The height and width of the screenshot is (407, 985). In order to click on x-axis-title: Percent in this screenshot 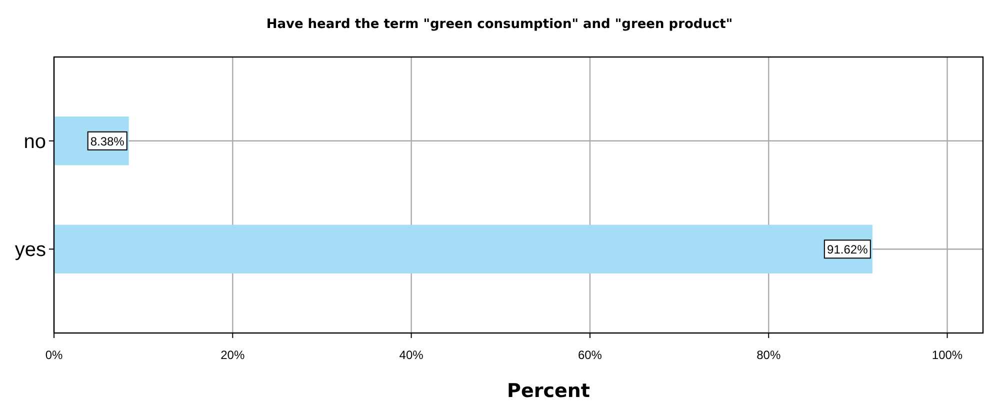, I will do `click(548, 391)`.